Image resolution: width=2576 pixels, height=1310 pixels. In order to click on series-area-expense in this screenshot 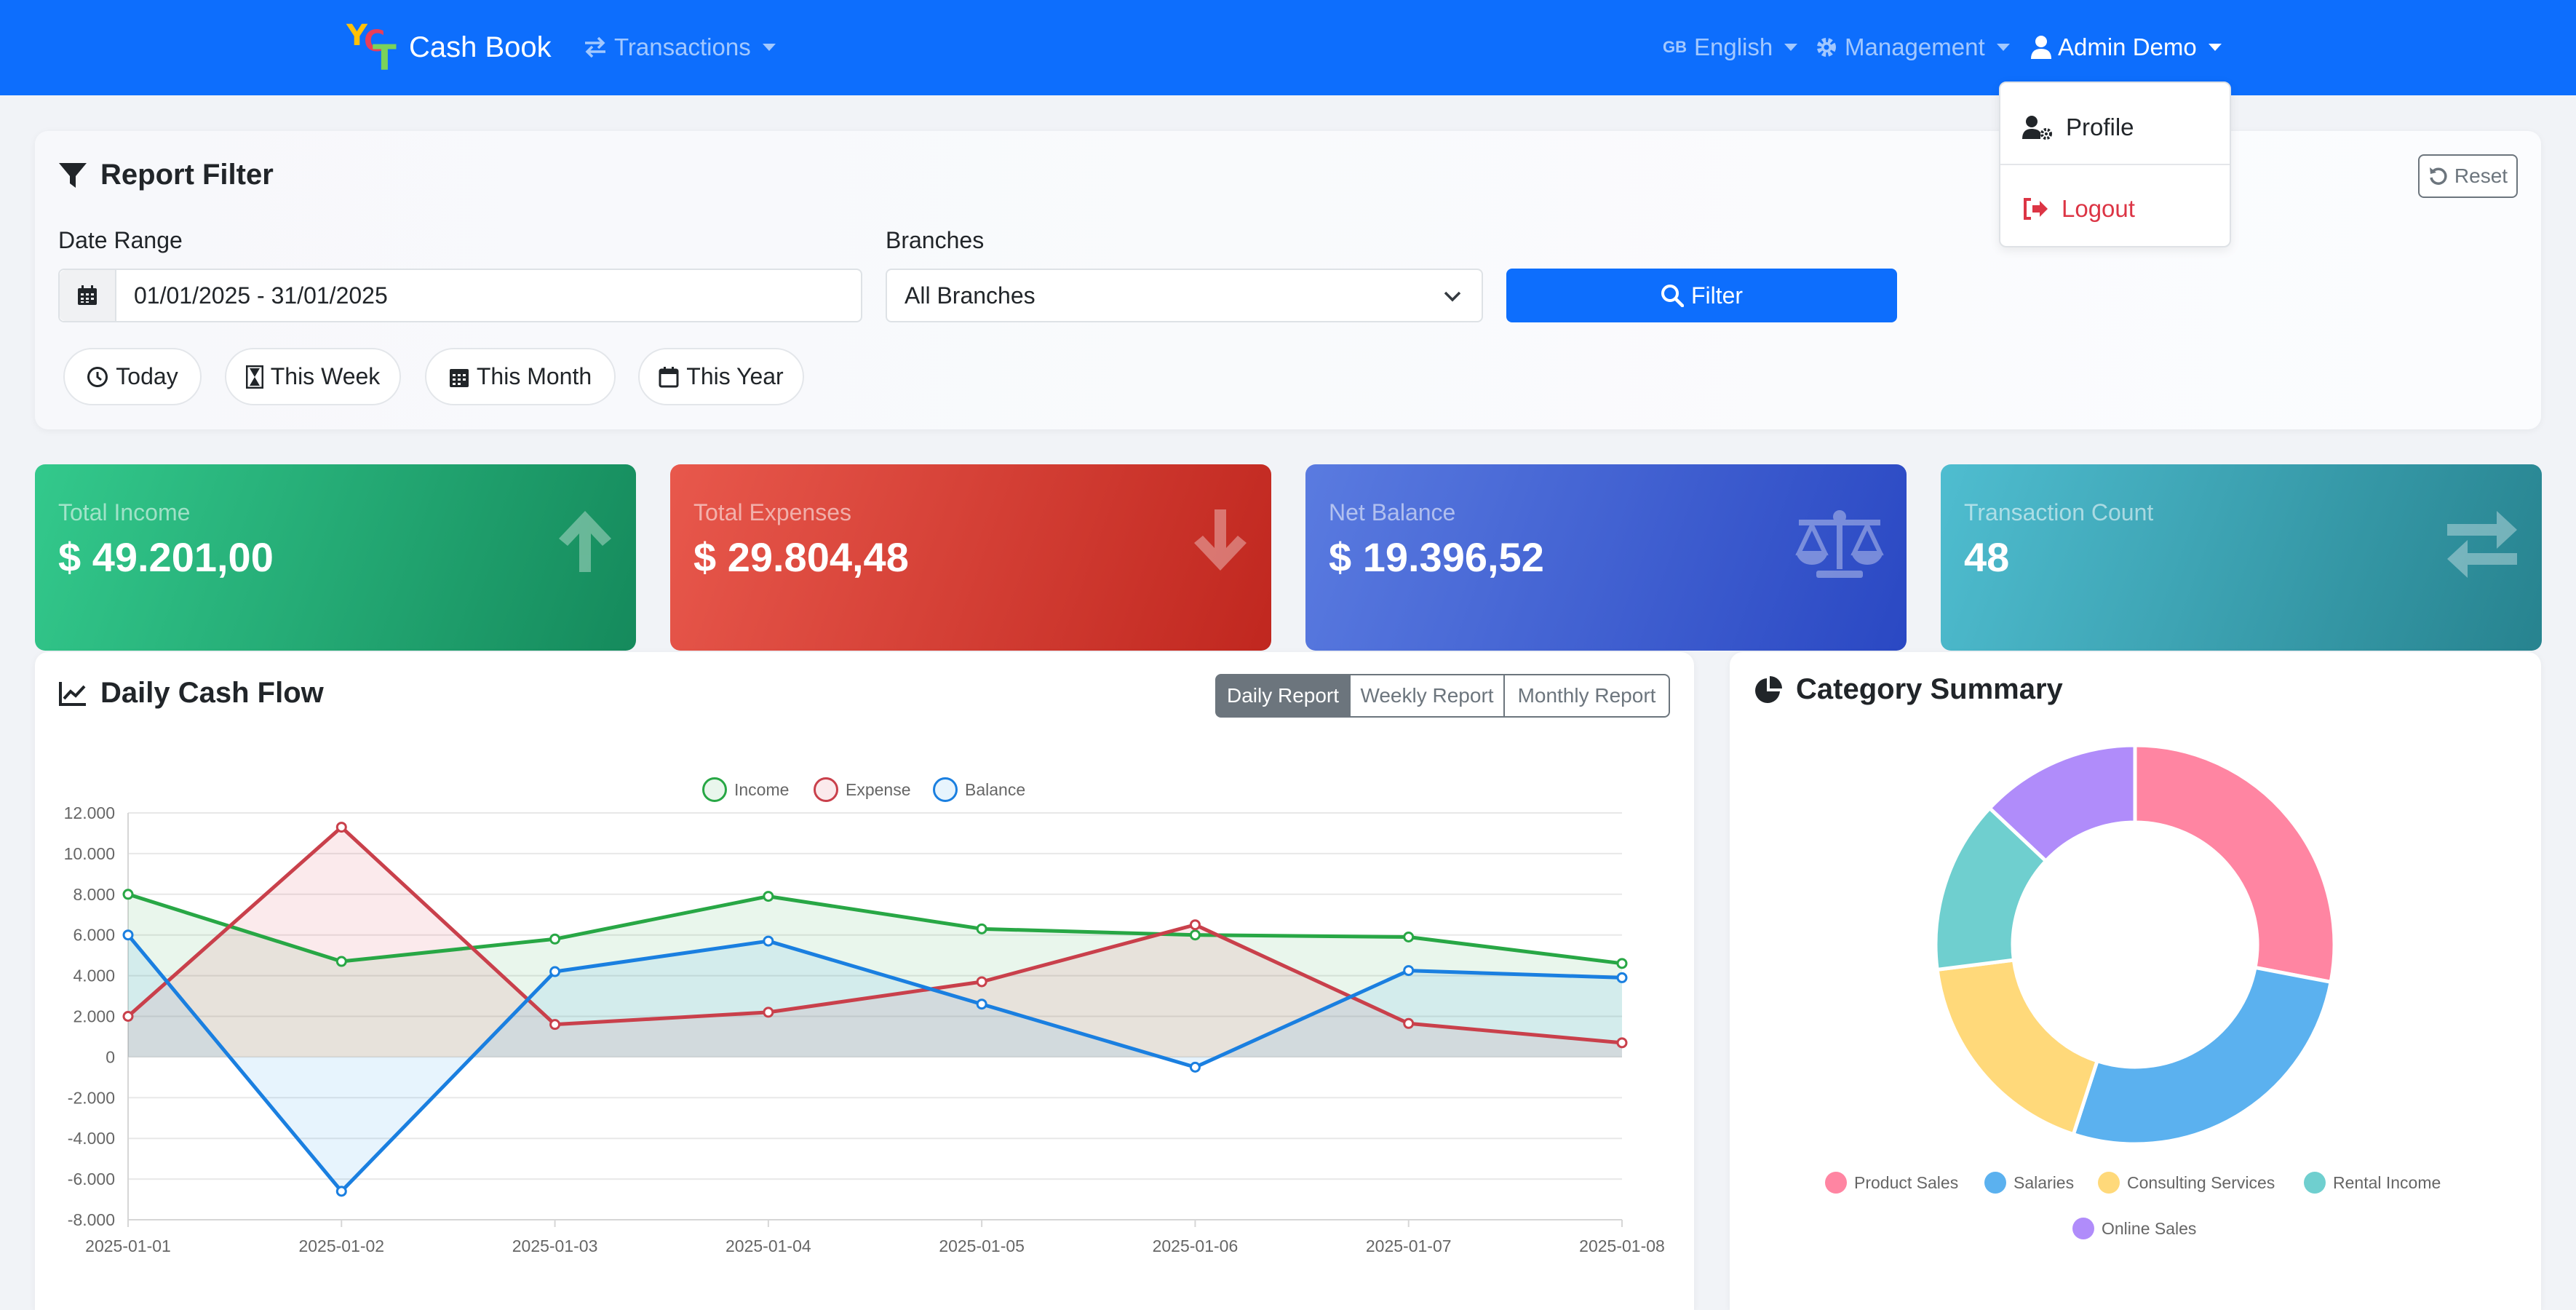, I will do `click(875, 942)`.